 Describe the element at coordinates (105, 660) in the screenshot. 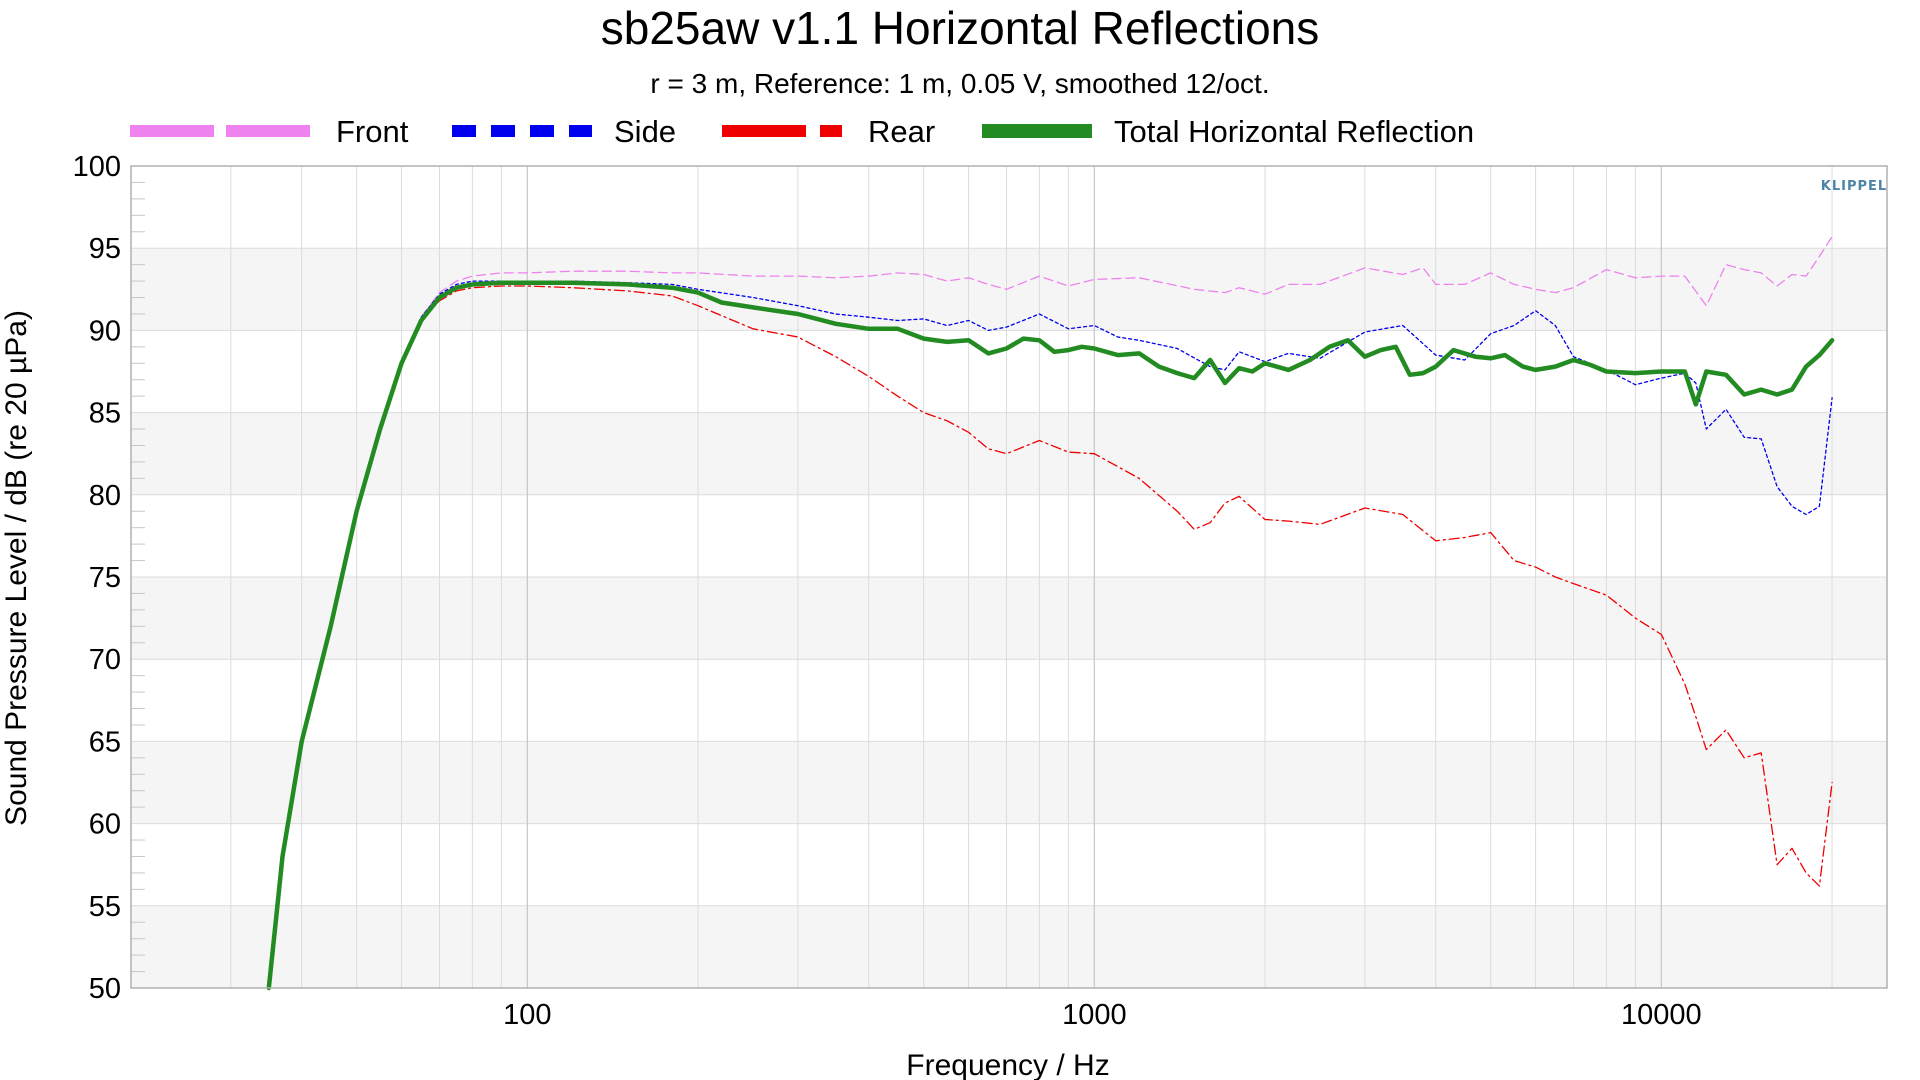

I see `y-tick-label: 70` at that location.